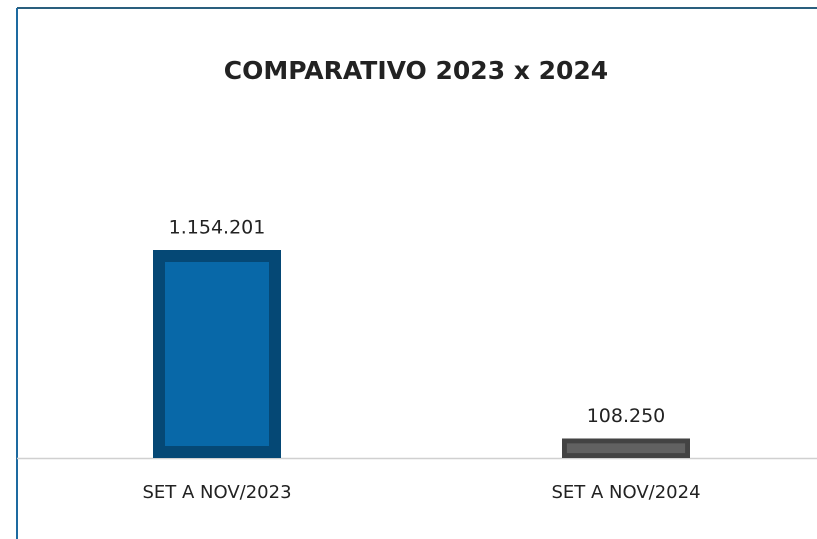 This screenshot has height=539, width=817. I want to click on x-tick-label: SET A NOV/2024, so click(625, 492).